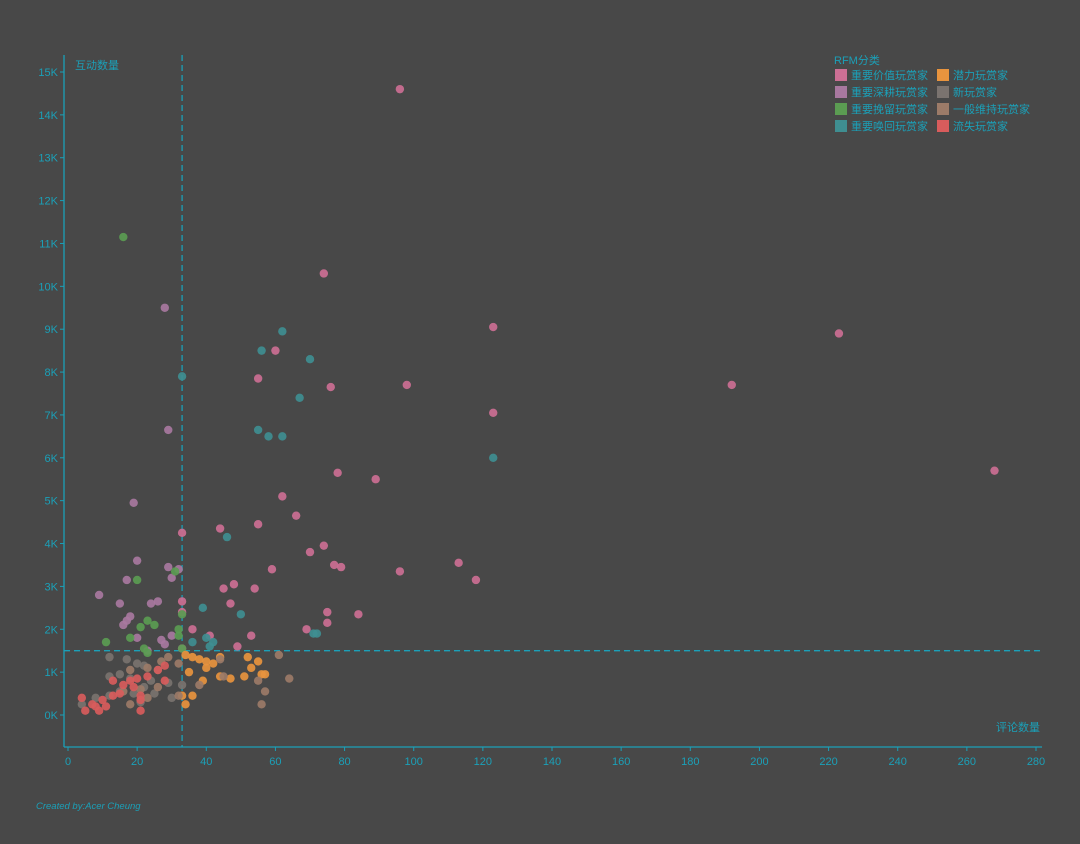 The image size is (1080, 844). Describe the element at coordinates (972, 126) in the screenshot. I see `legend-item: 流失玩赏家` at that location.